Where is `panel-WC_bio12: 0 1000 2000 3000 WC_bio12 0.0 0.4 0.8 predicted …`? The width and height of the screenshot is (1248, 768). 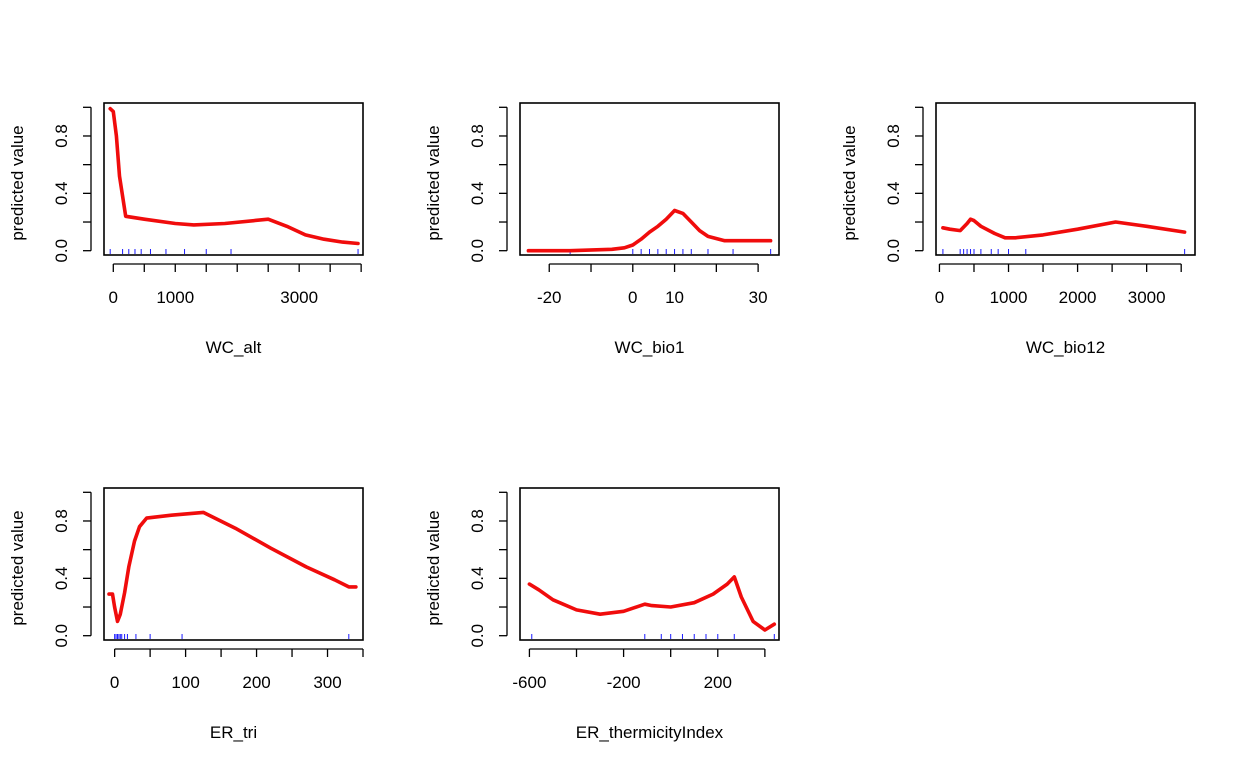
panel-WC_bio12: 0 1000 2000 3000 WC_bio12 0.0 0.4 0.8 predicted … is located at coordinates (1018, 229).